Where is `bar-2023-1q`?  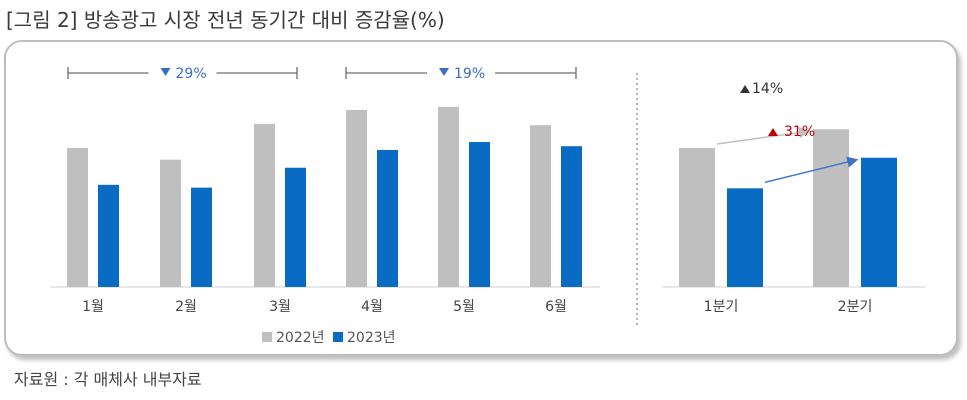
bar-2023-1q is located at coordinates (745, 237).